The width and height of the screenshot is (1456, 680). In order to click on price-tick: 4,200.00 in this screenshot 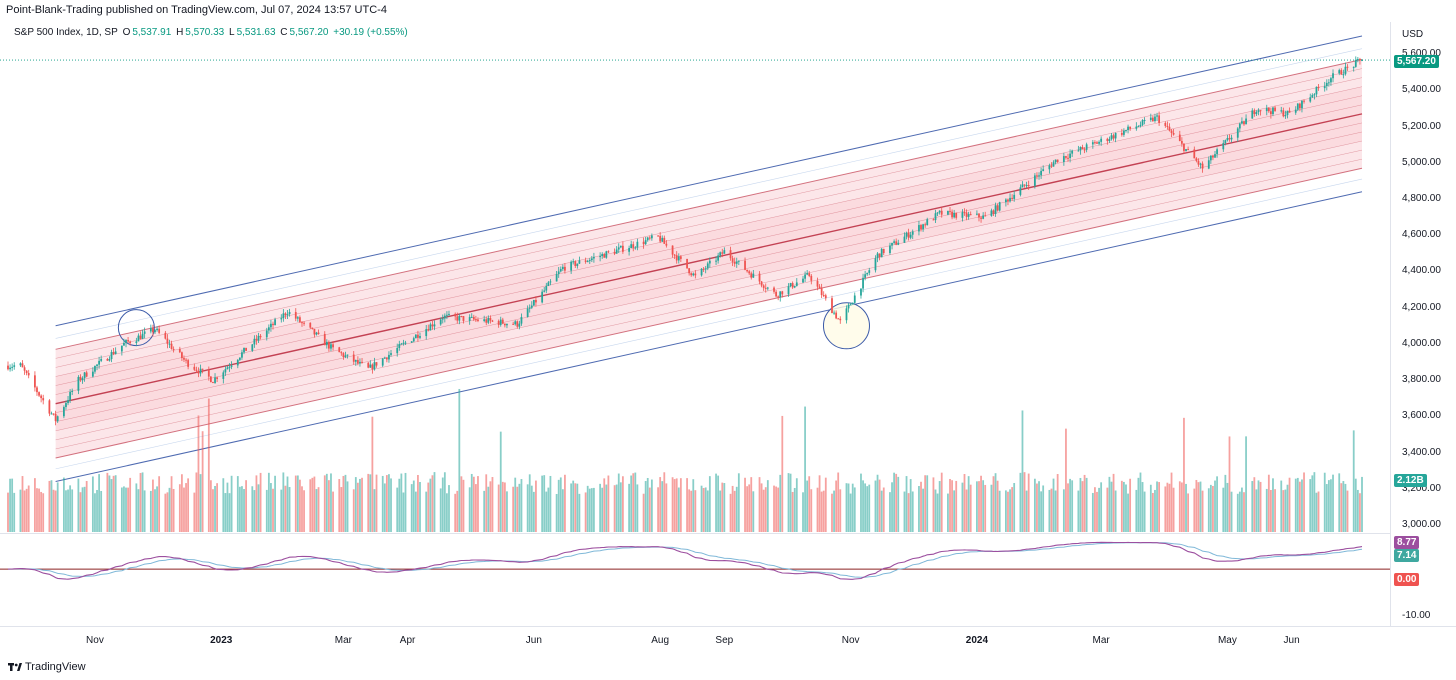, I will do `click(1421, 307)`.